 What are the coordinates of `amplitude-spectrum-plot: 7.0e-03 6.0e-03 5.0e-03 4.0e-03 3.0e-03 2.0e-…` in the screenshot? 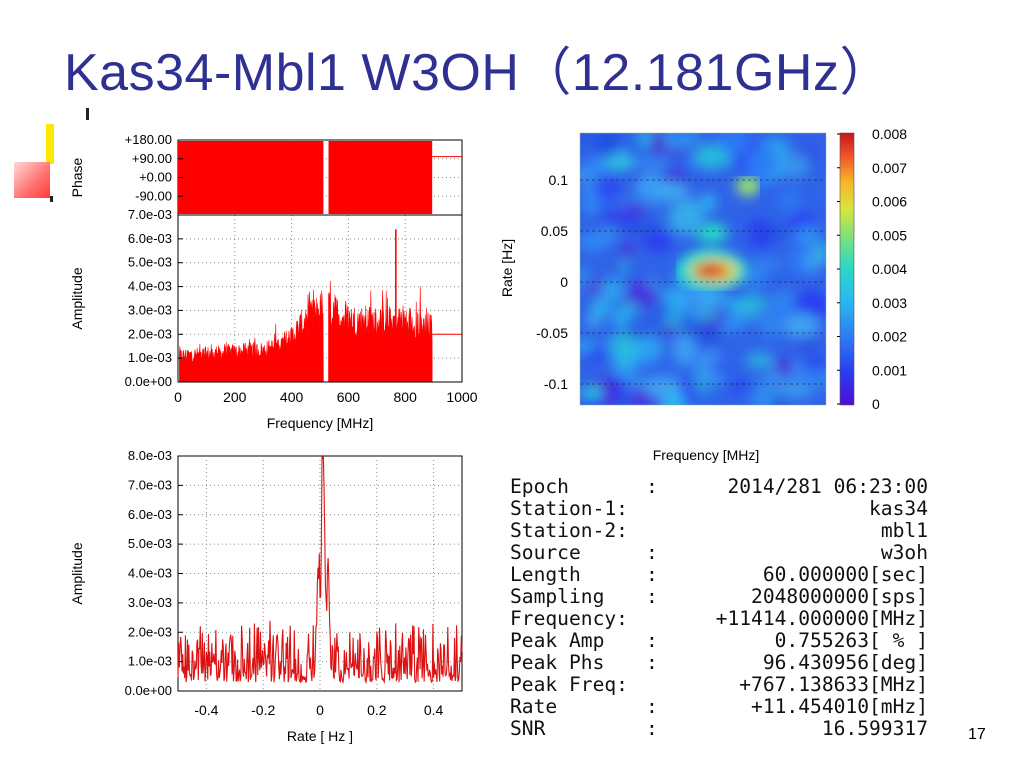 It's located at (273, 319).